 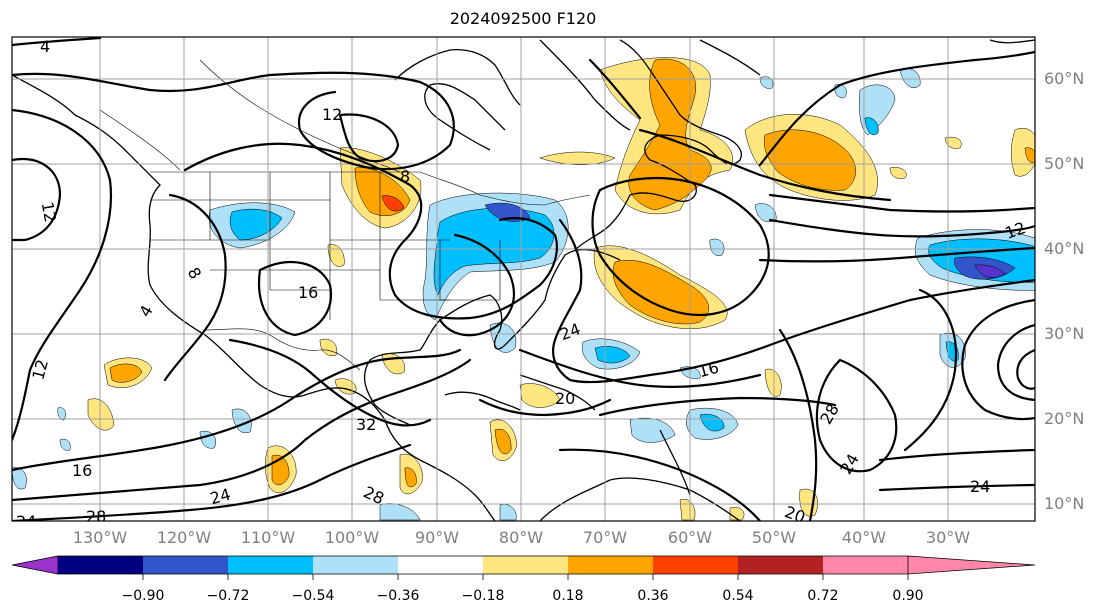 I want to click on lat-label: 40°N, so click(x=1064, y=248).